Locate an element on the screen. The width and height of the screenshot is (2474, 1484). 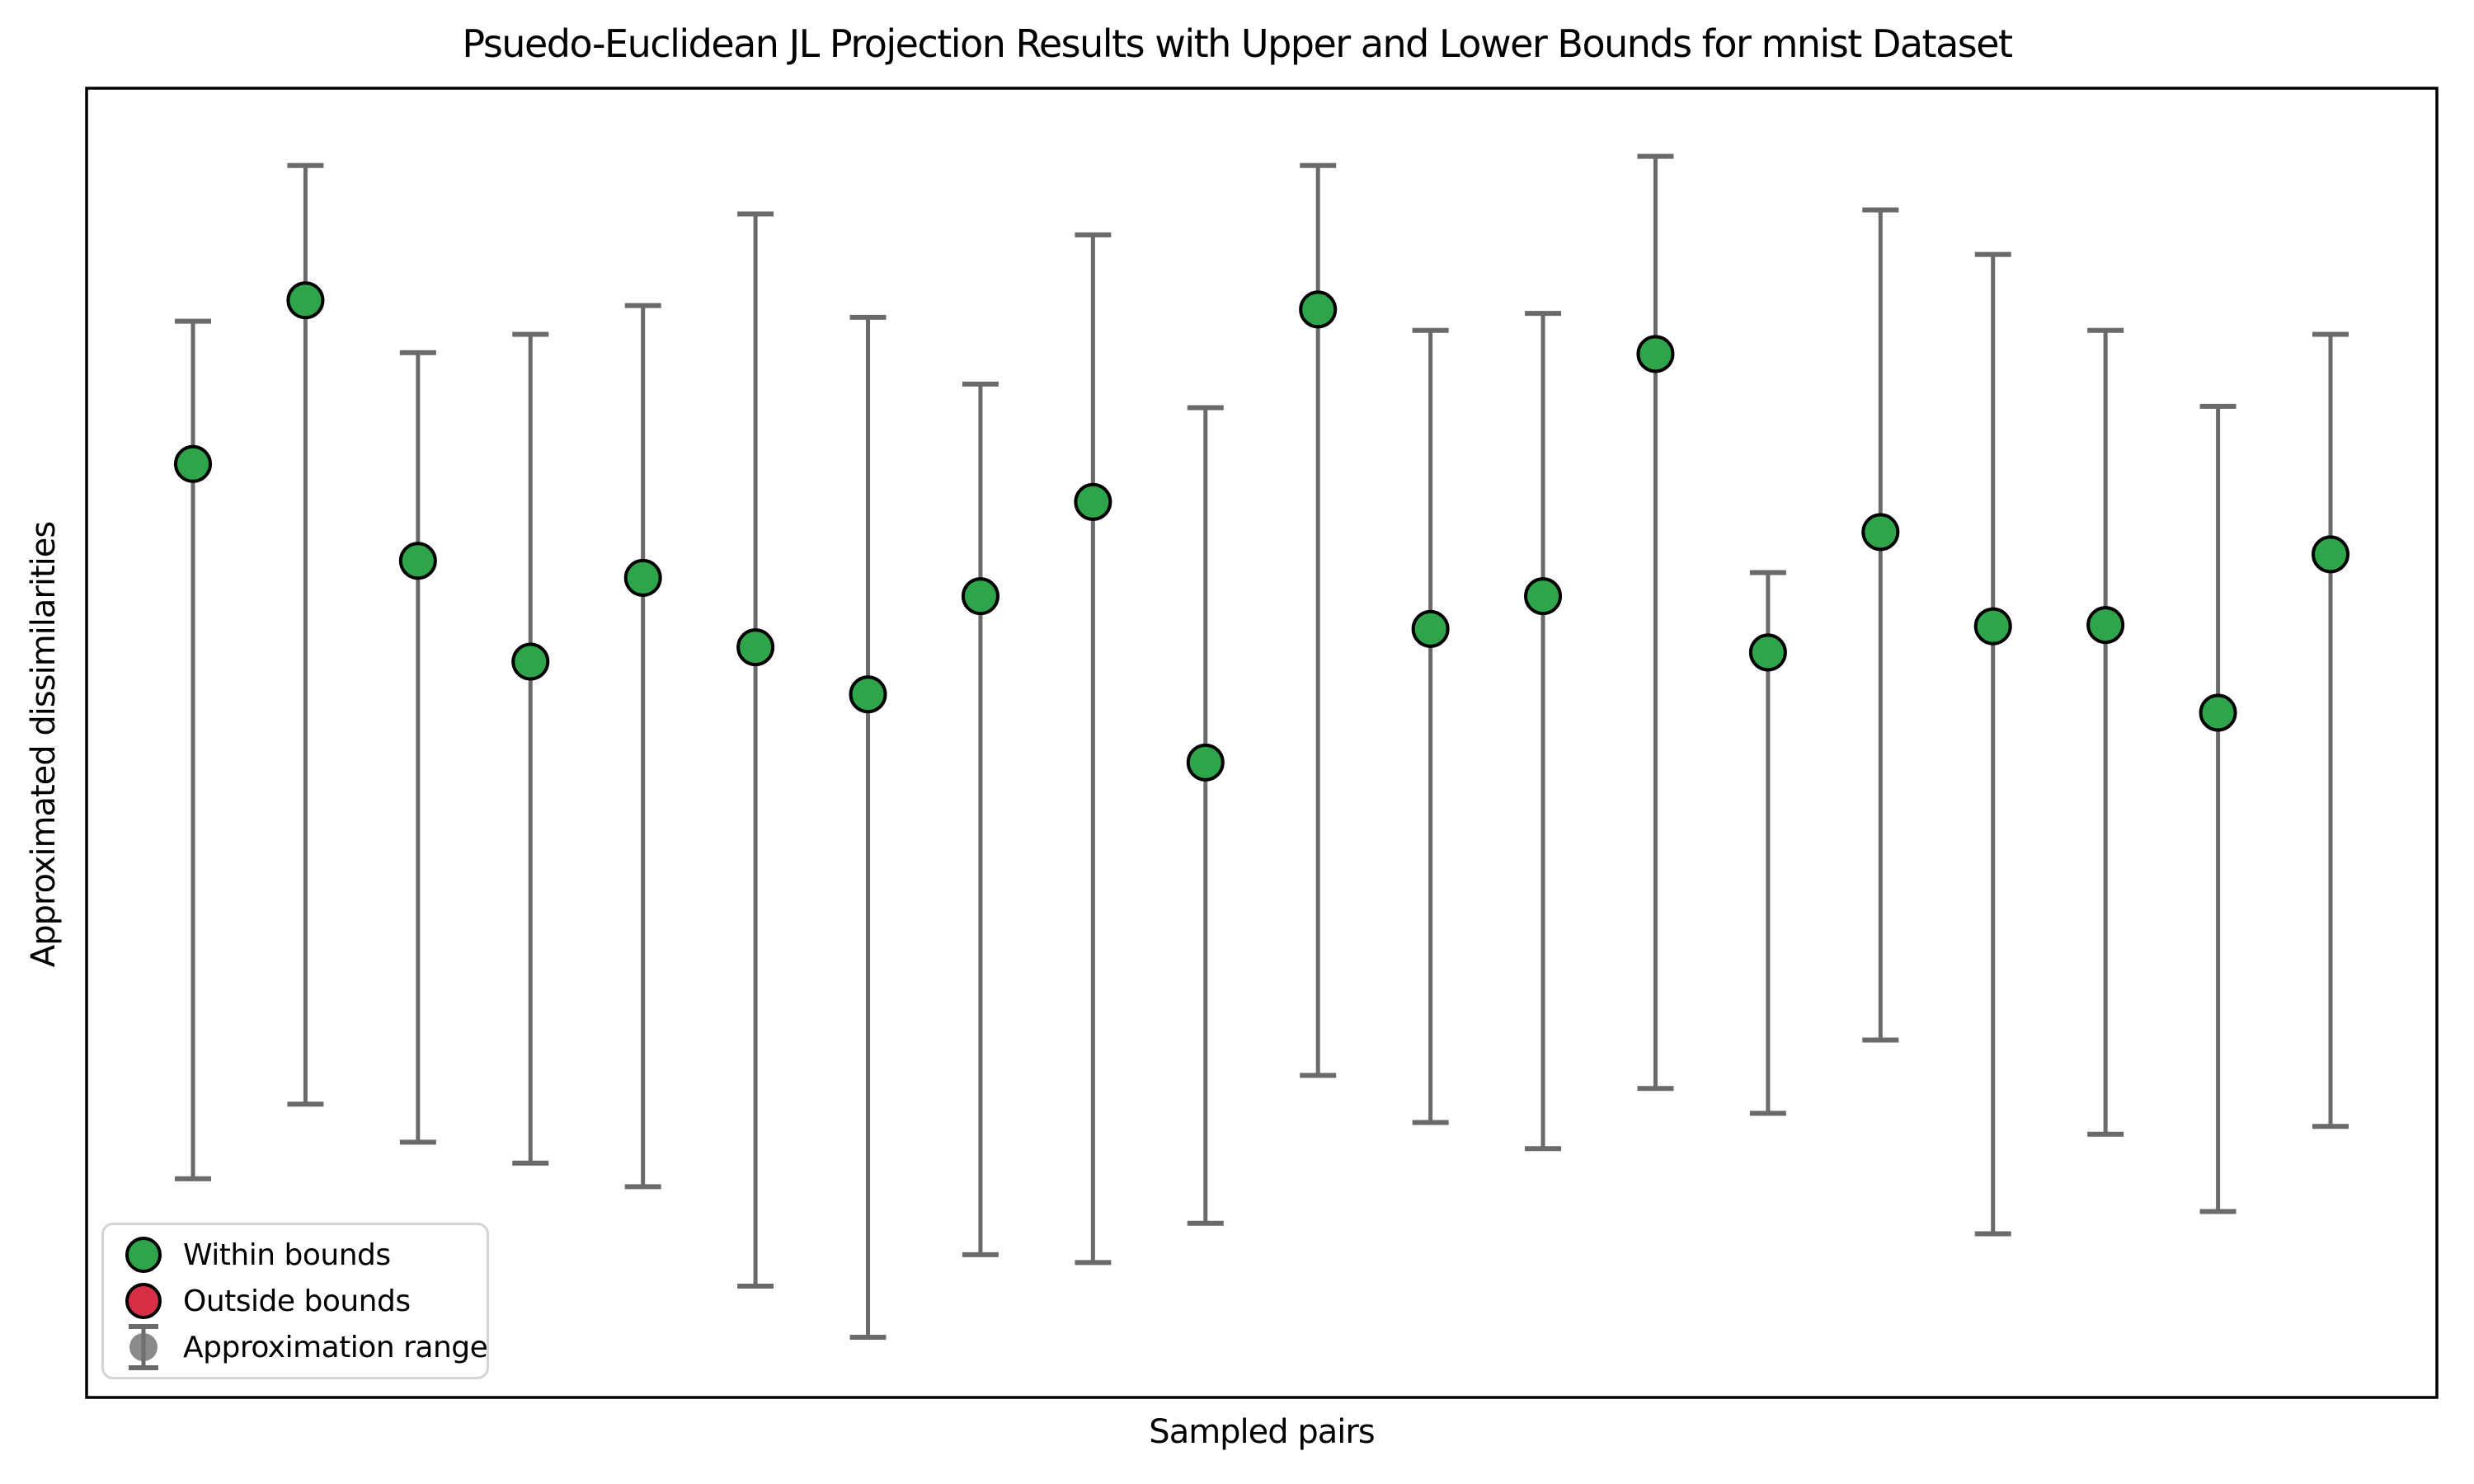
legend-item-outside-bounds: Outside bounds is located at coordinates (295, 1301).